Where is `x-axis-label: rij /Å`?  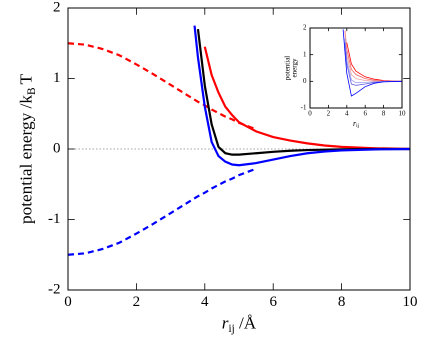 x-axis-label: rij /Å is located at coordinates (239, 323).